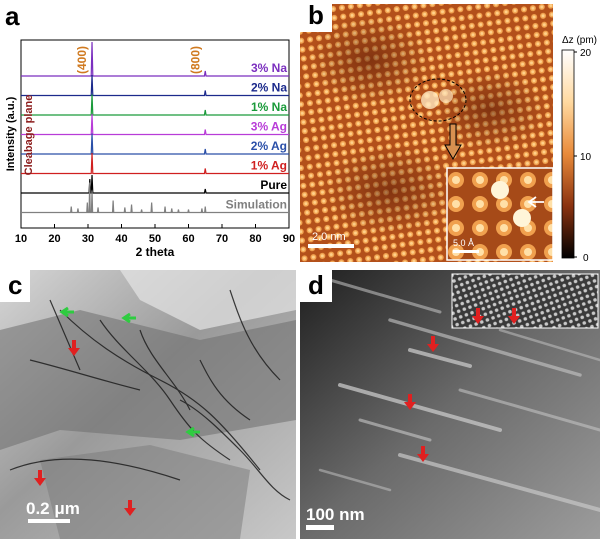  What do you see at coordinates (453, 142) in the screenshot?
I see `down-arrow-icon` at bounding box center [453, 142].